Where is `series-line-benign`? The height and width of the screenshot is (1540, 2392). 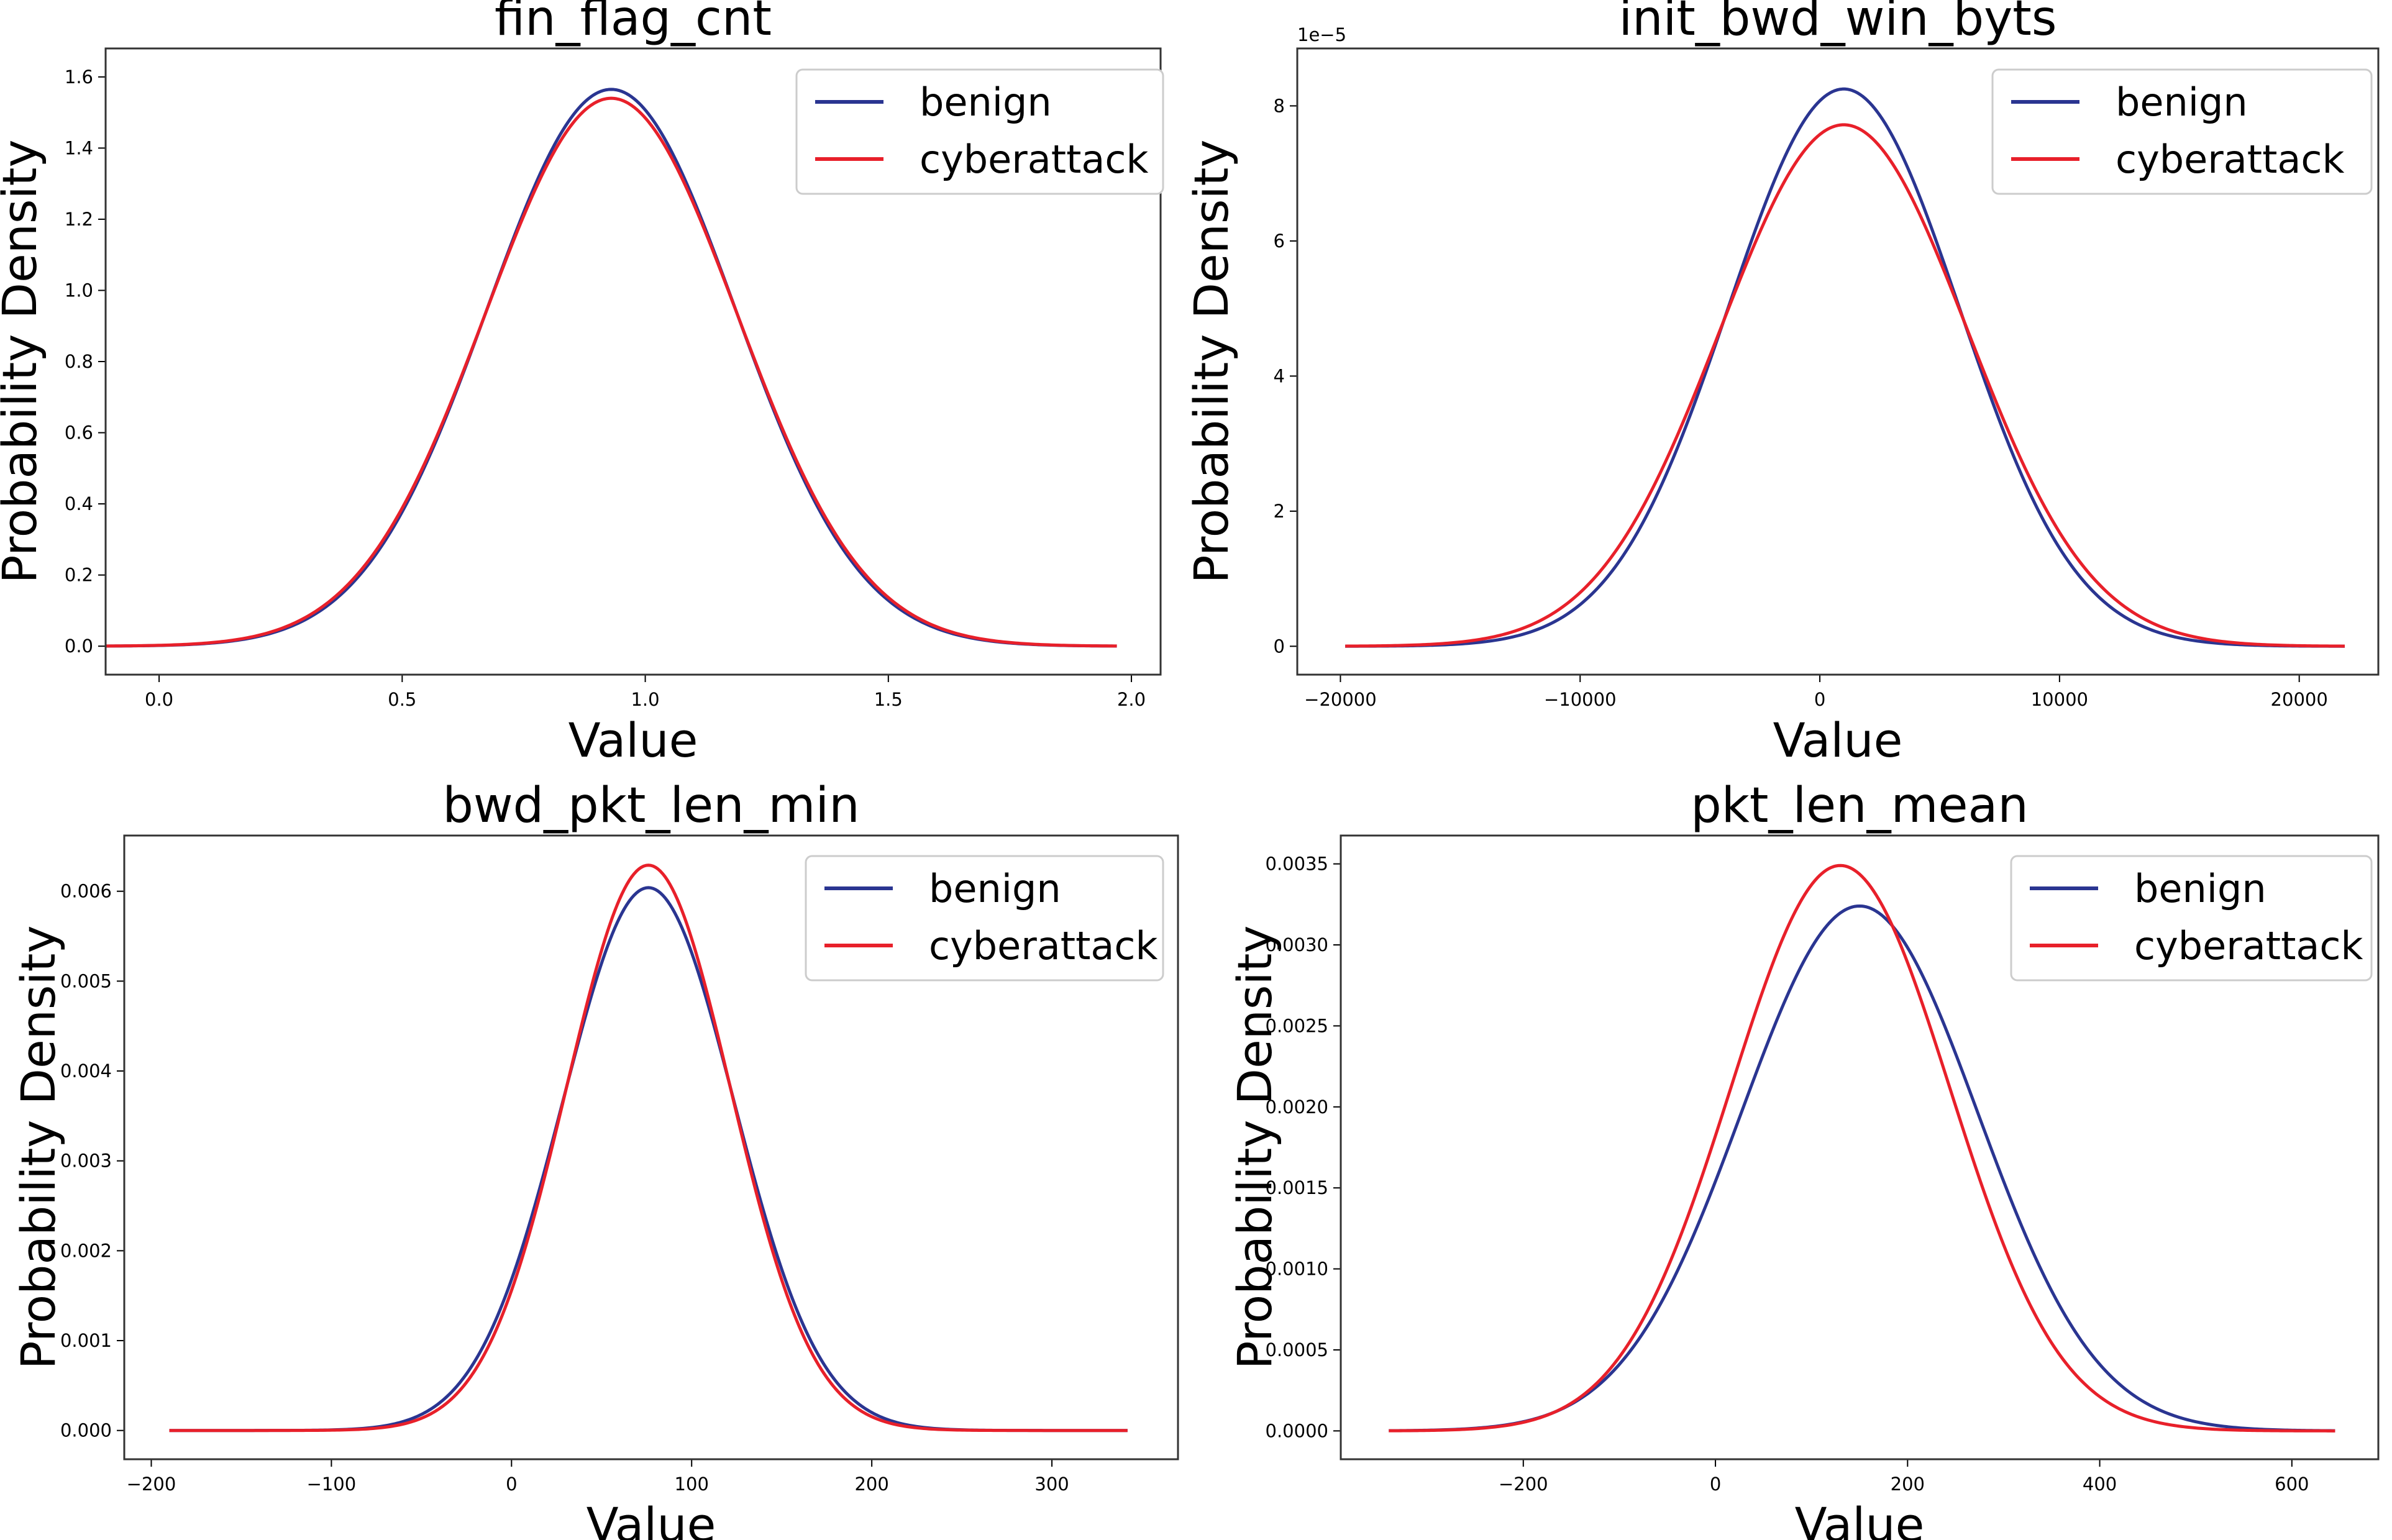 series-line-benign is located at coordinates (1862, 1168).